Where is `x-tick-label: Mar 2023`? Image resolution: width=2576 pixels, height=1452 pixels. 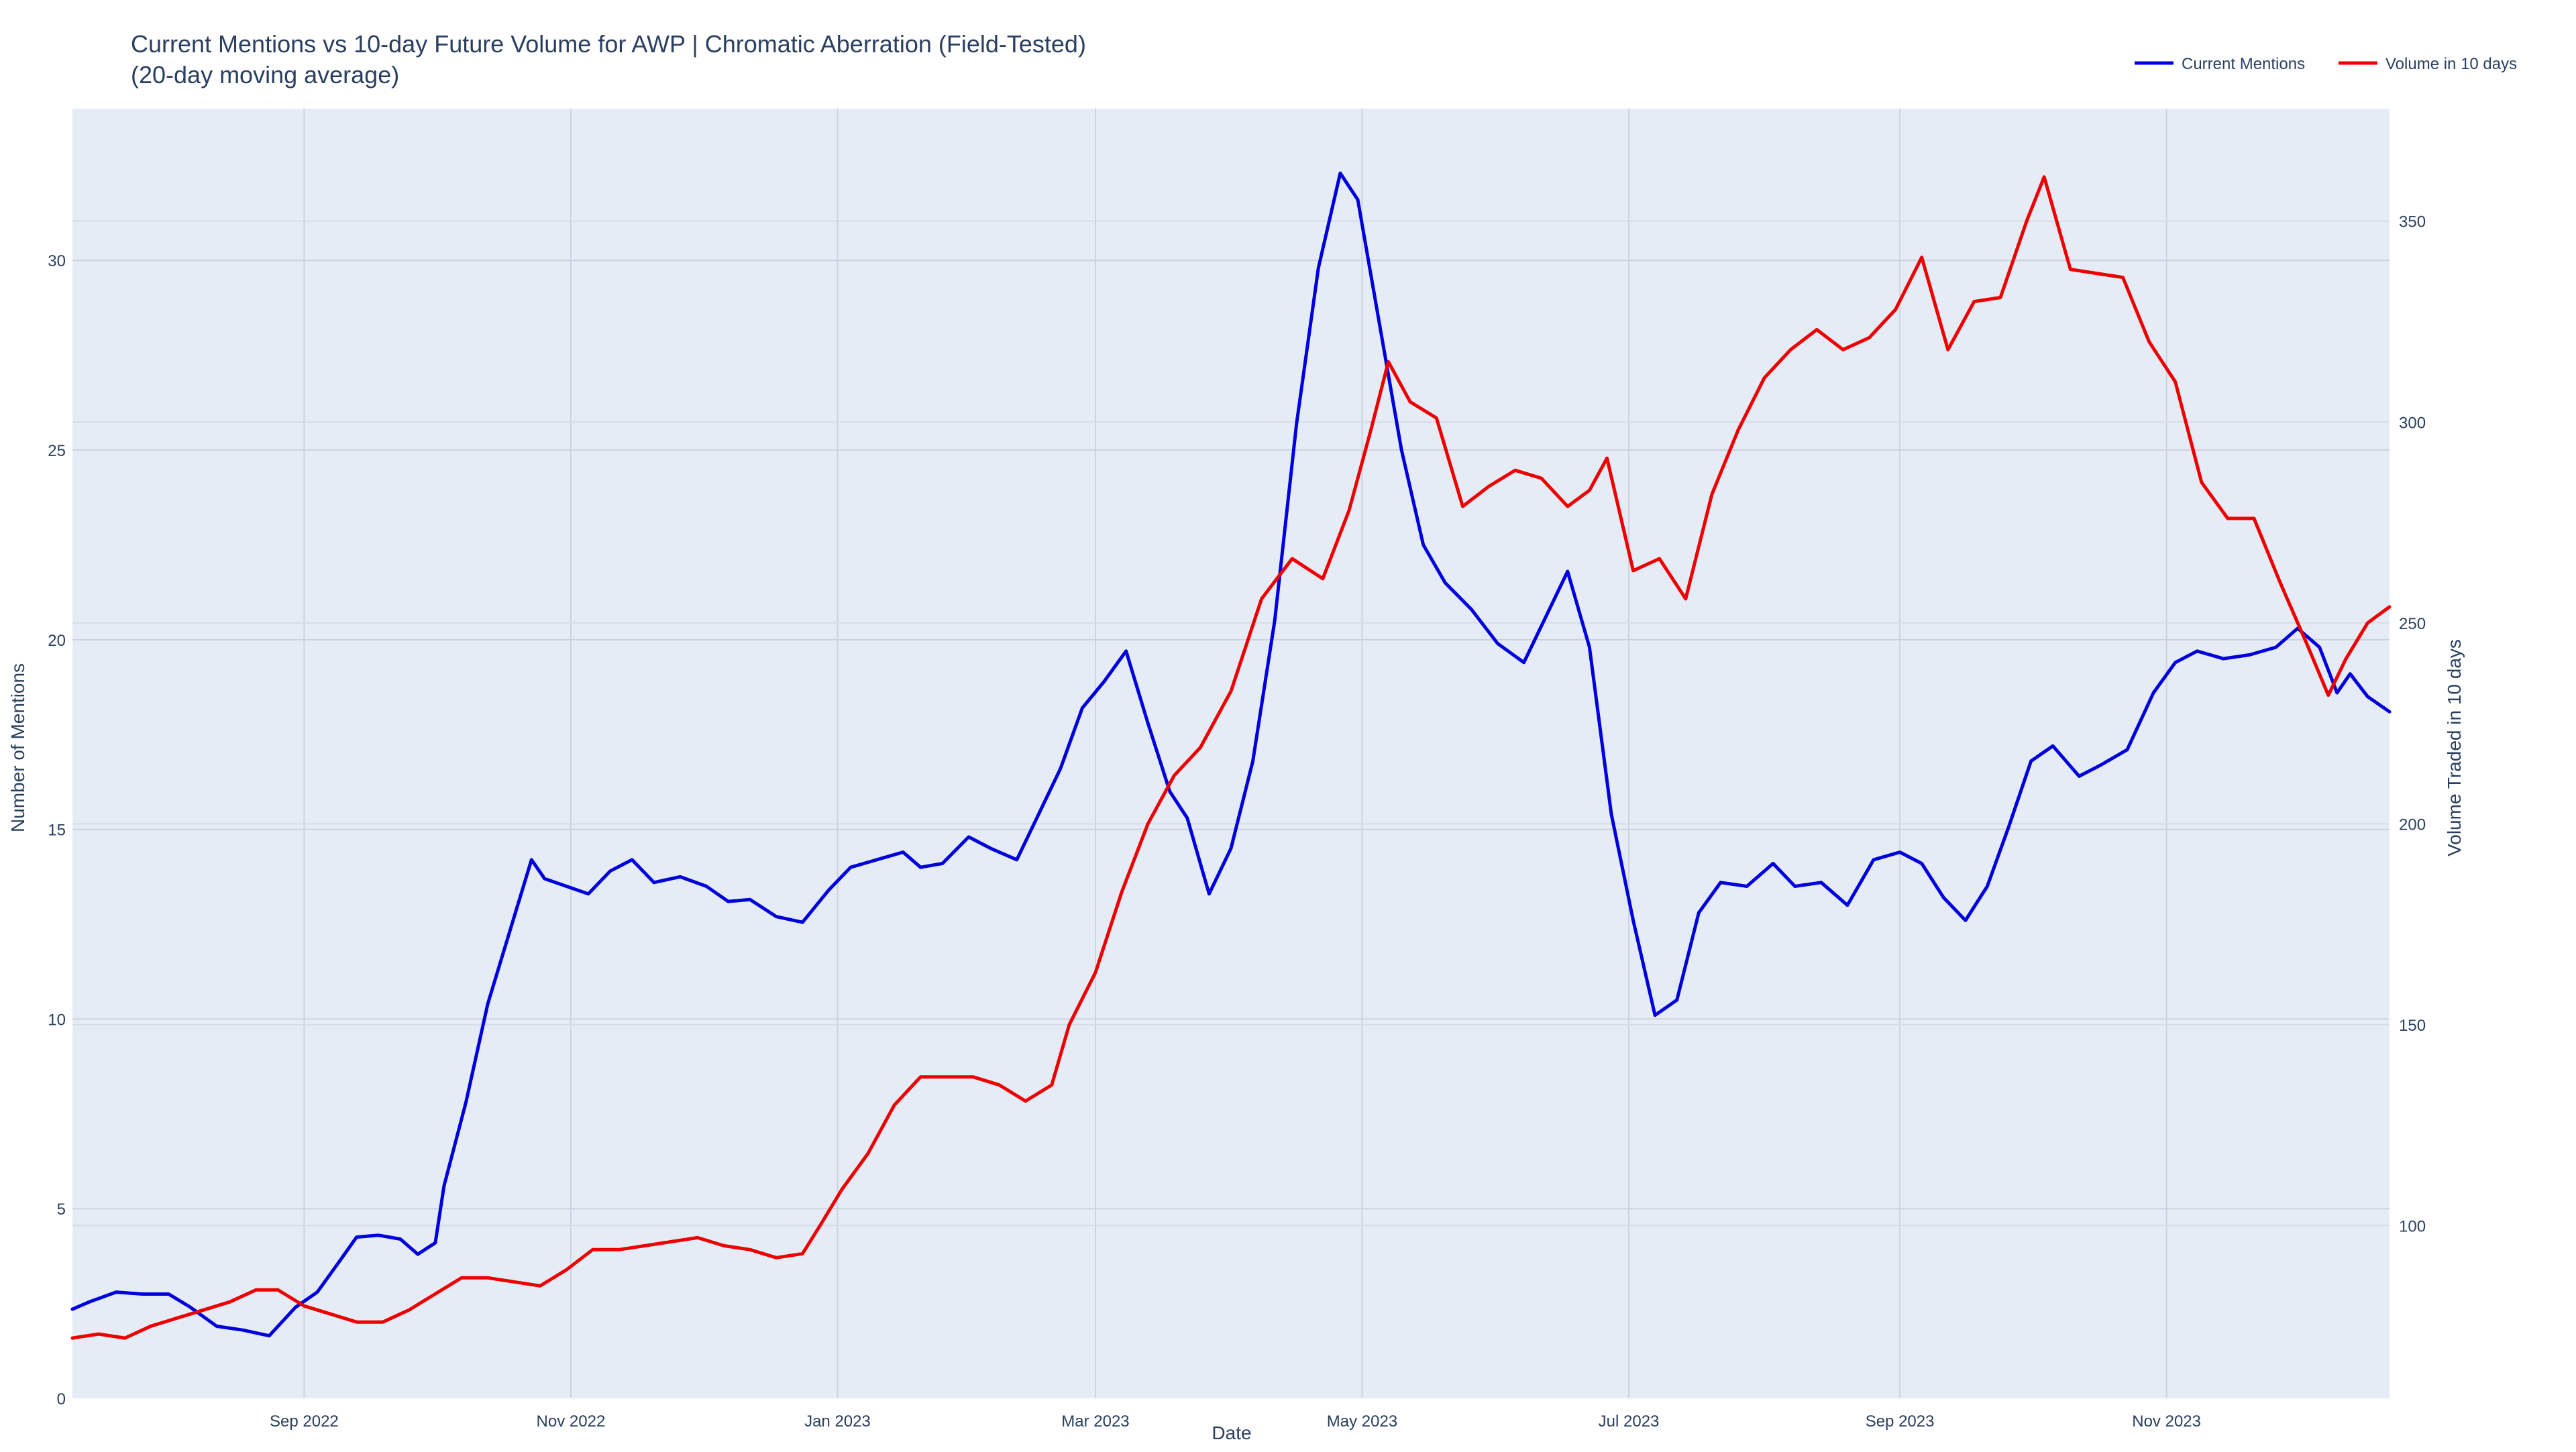 x-tick-label: Mar 2023 is located at coordinates (1095, 1421).